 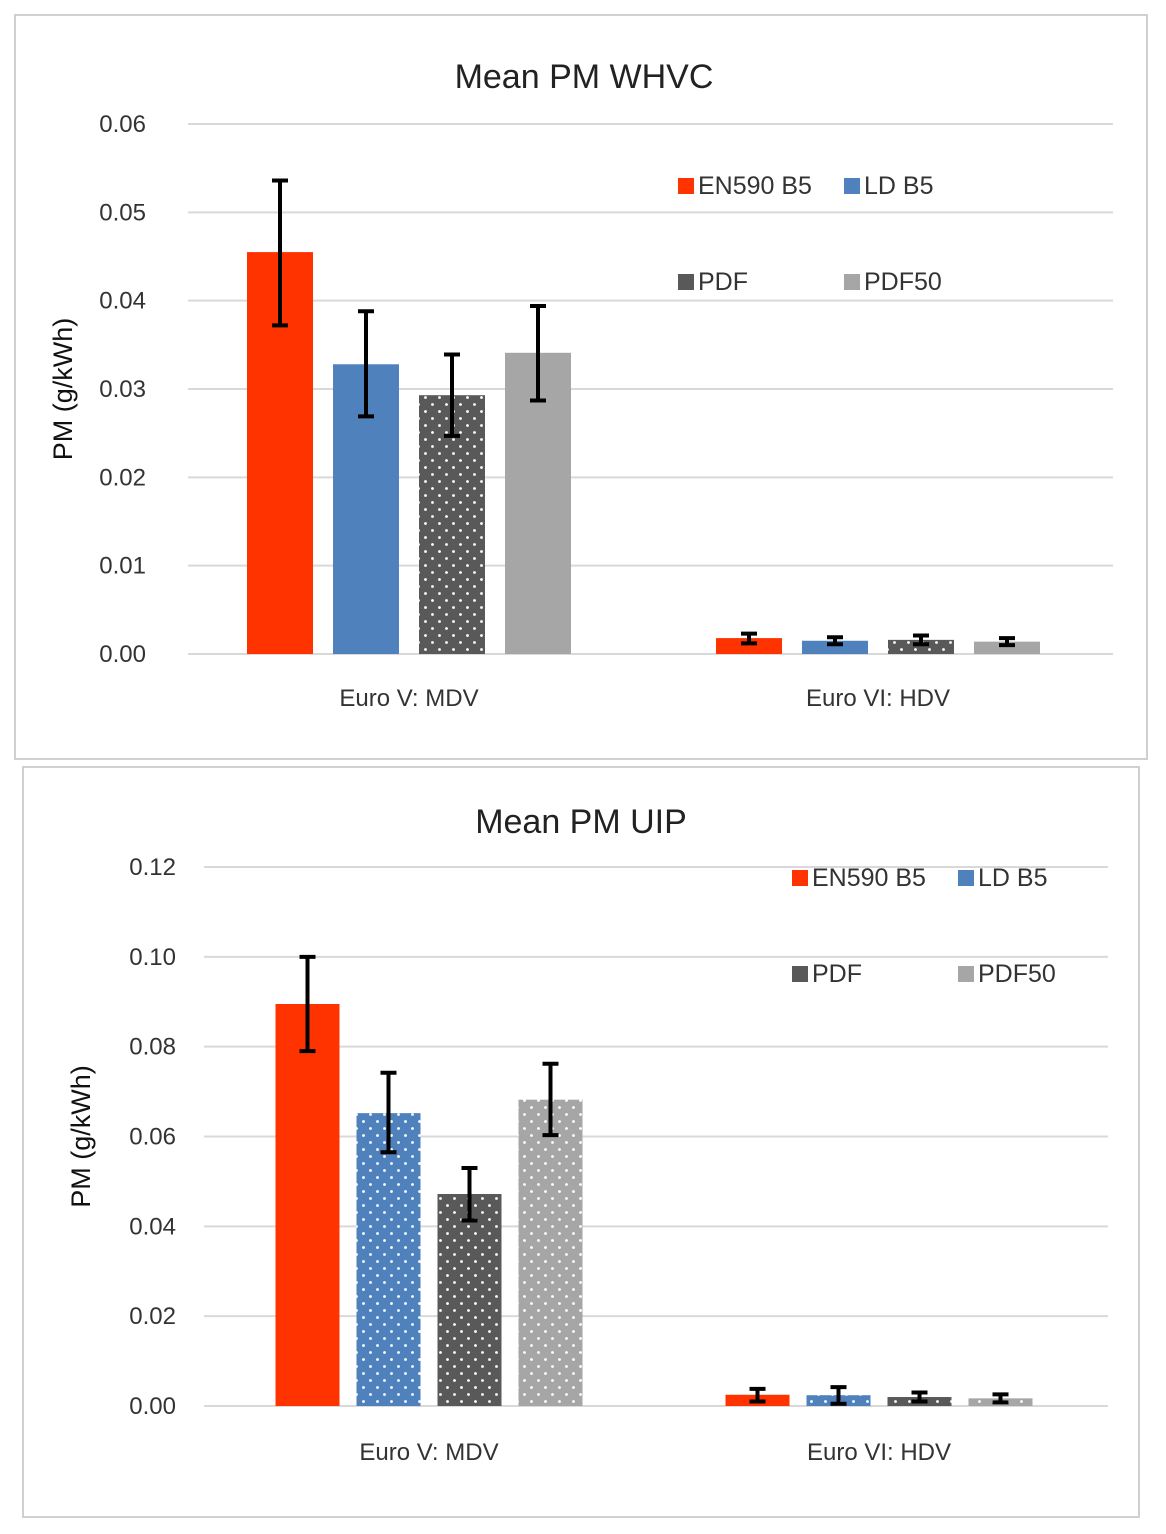 What do you see at coordinates (122, 389) in the screenshot?
I see `y-tick-label: 0.03` at bounding box center [122, 389].